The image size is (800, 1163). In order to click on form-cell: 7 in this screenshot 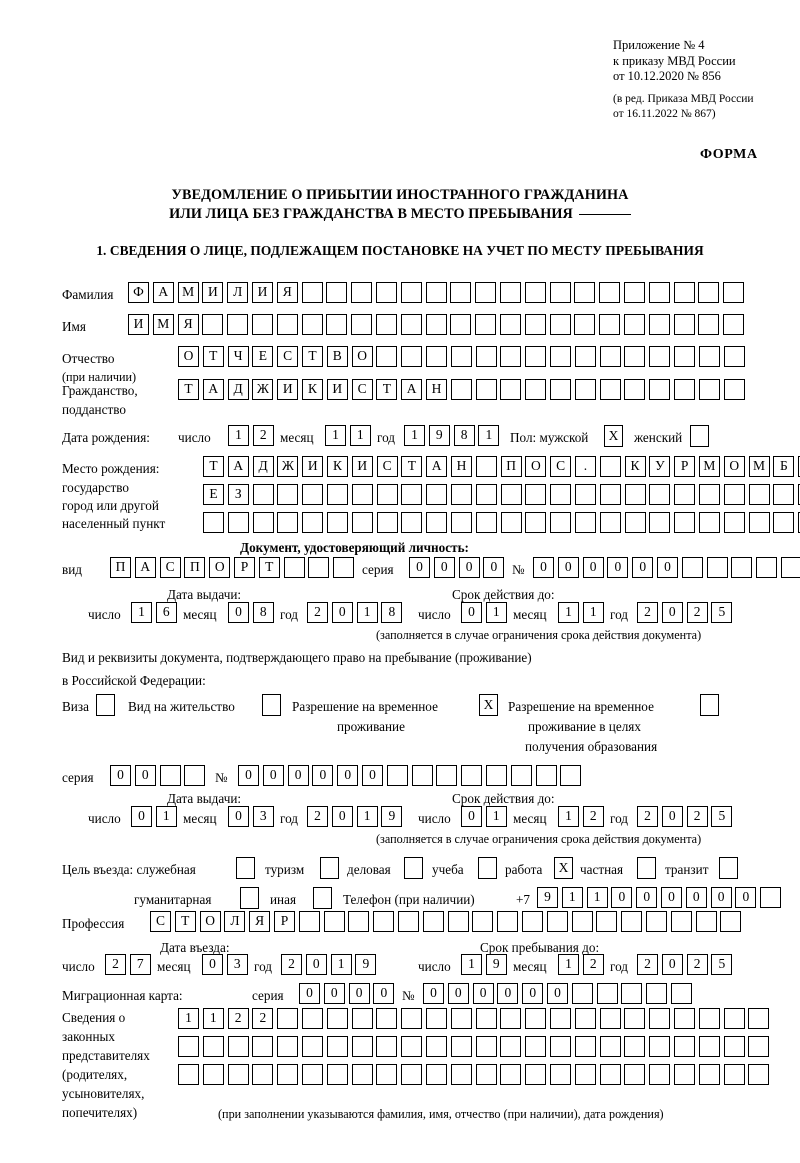, I will do `click(140, 964)`.